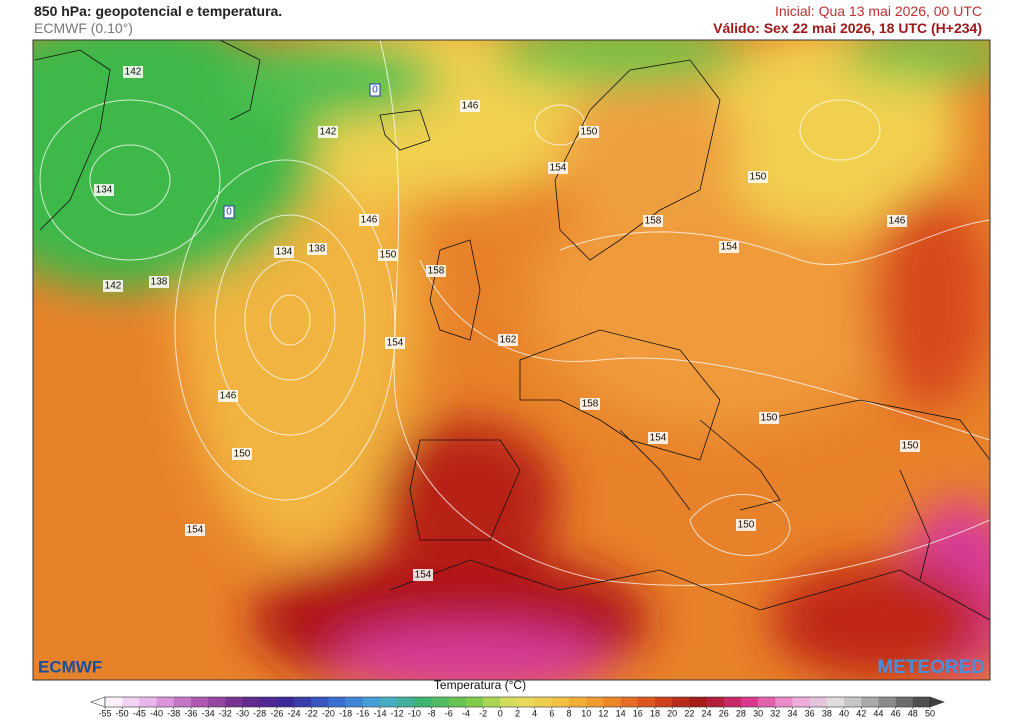  Describe the element at coordinates (449, 713) in the screenshot. I see `colorbar-tick-label: -6` at that location.